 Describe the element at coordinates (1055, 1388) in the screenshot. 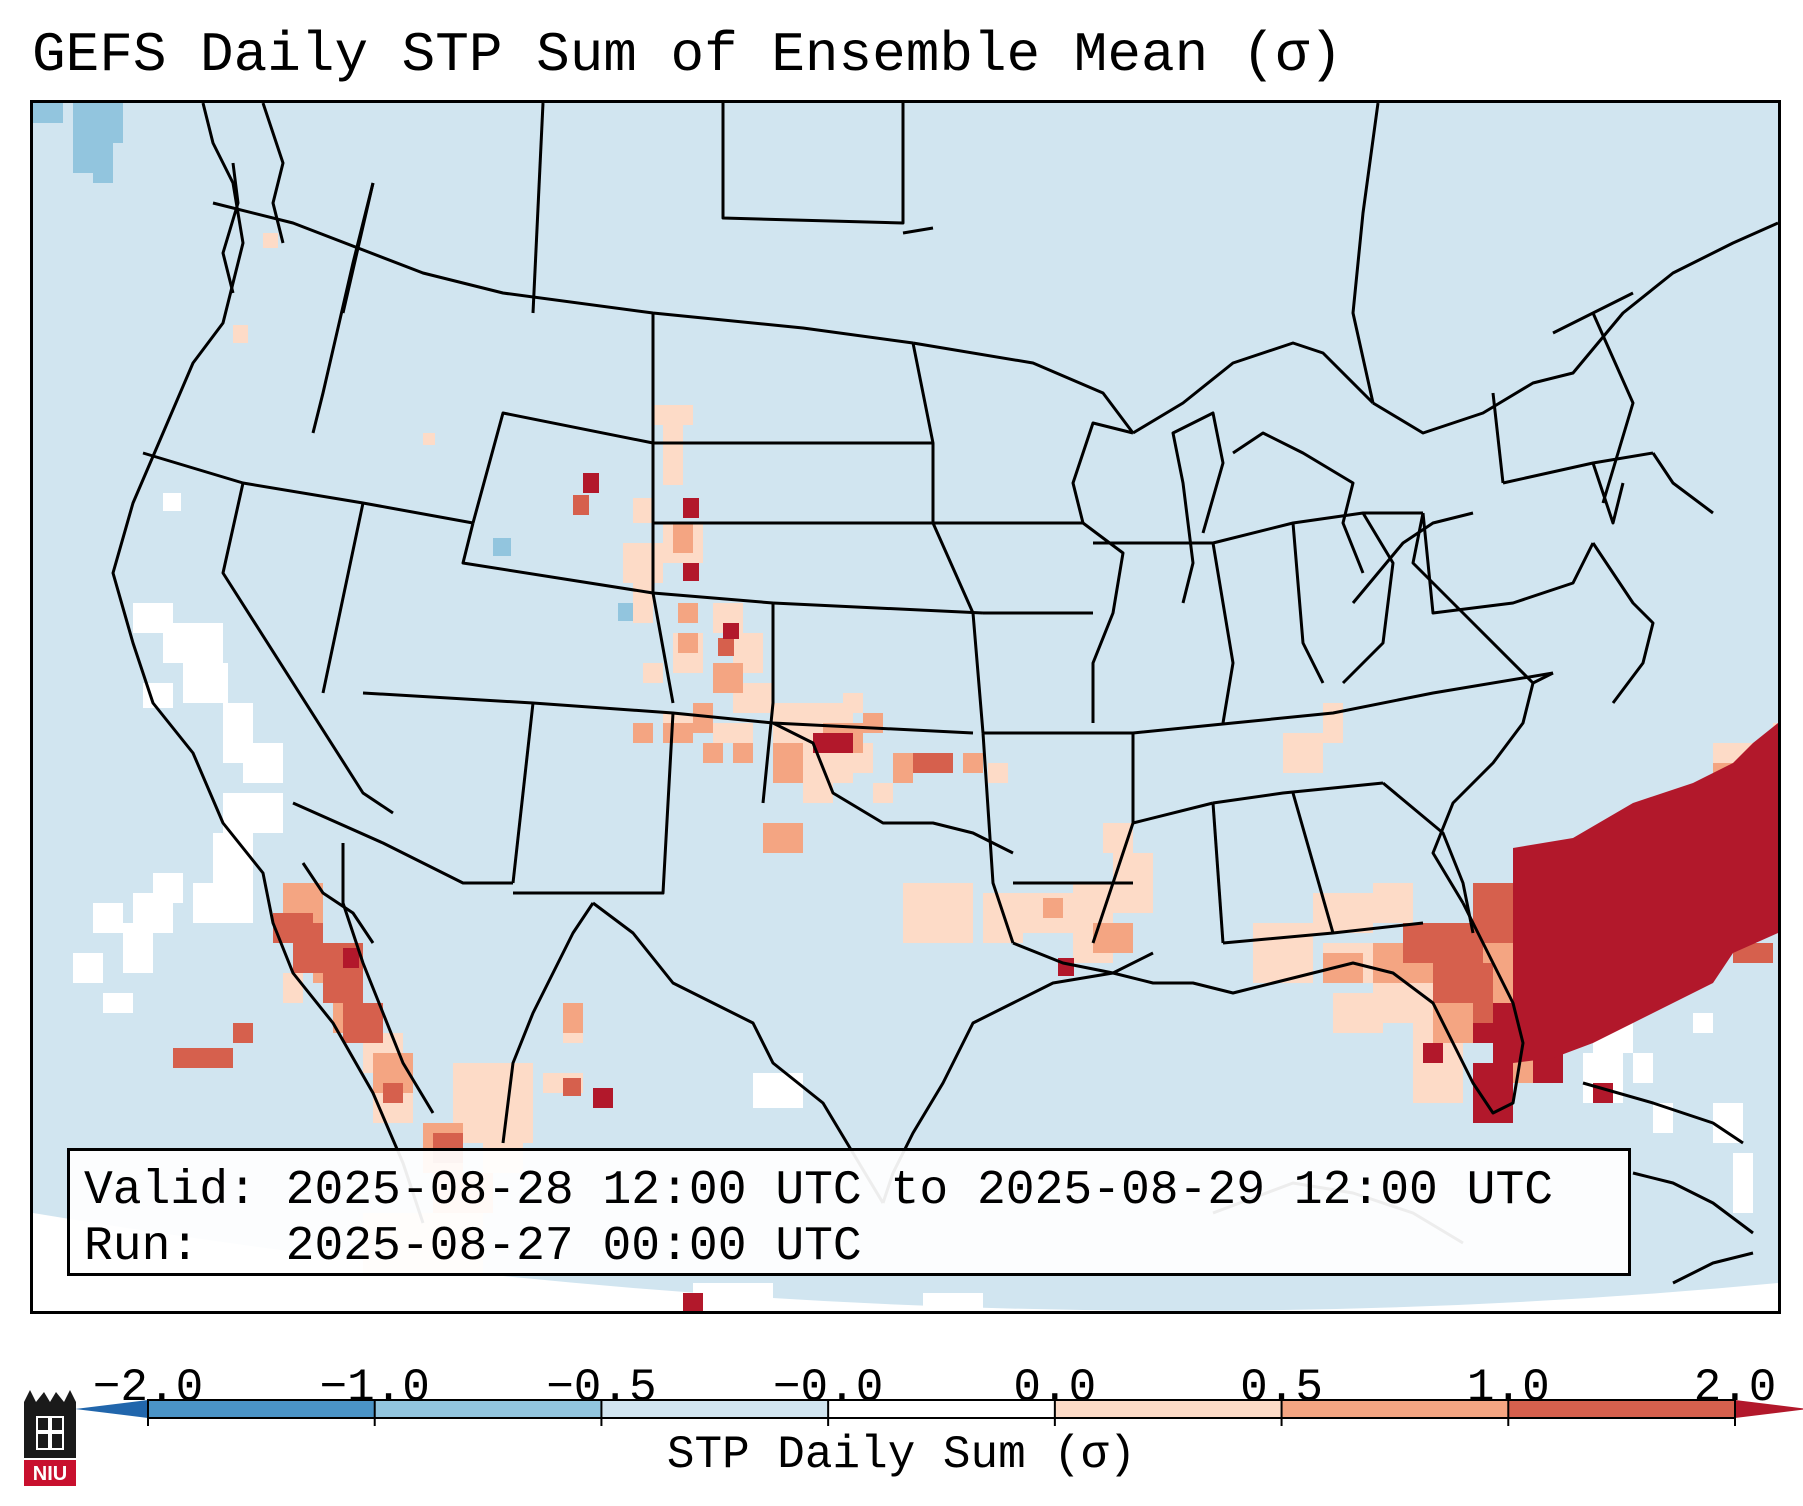

I see `colorbar-tick-label: 0.0` at that location.